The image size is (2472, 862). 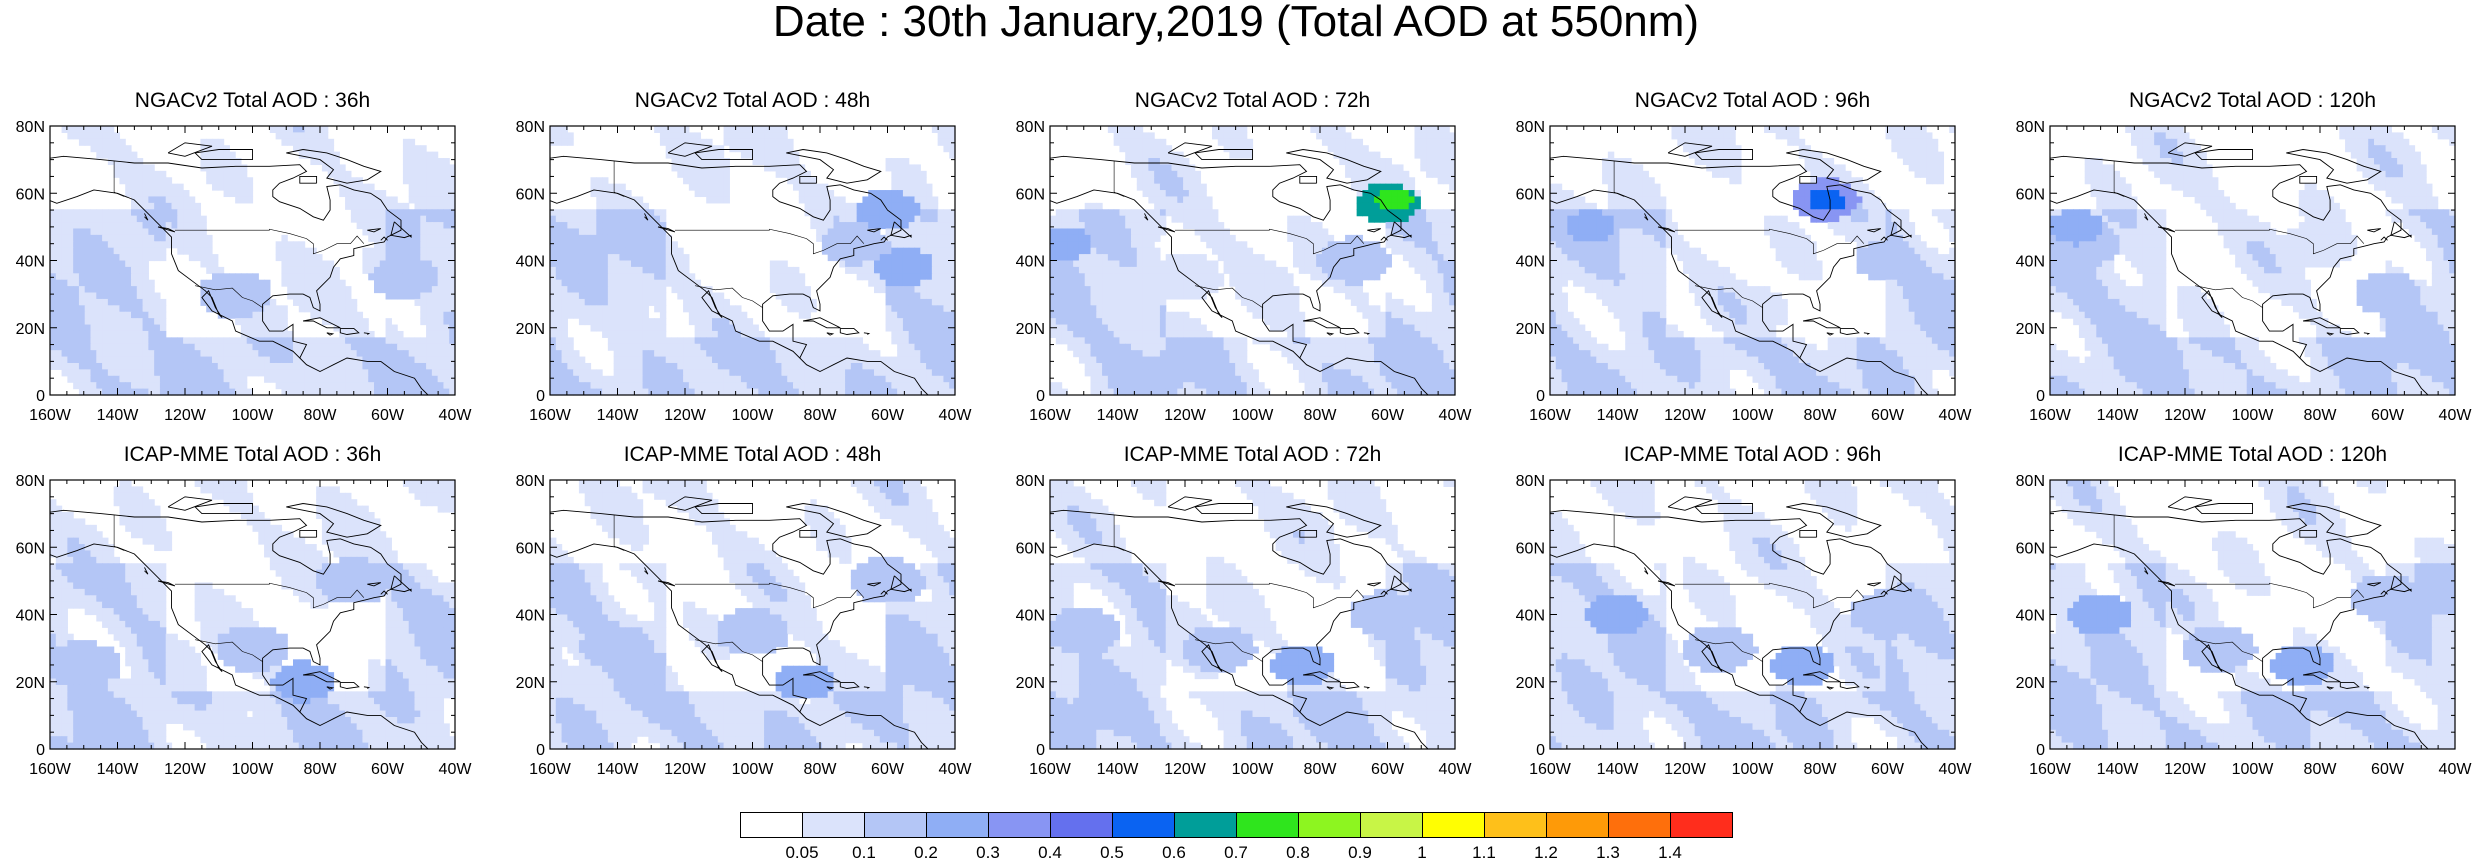 I want to click on colorbar-label: 0.7, so click(x=1236, y=852).